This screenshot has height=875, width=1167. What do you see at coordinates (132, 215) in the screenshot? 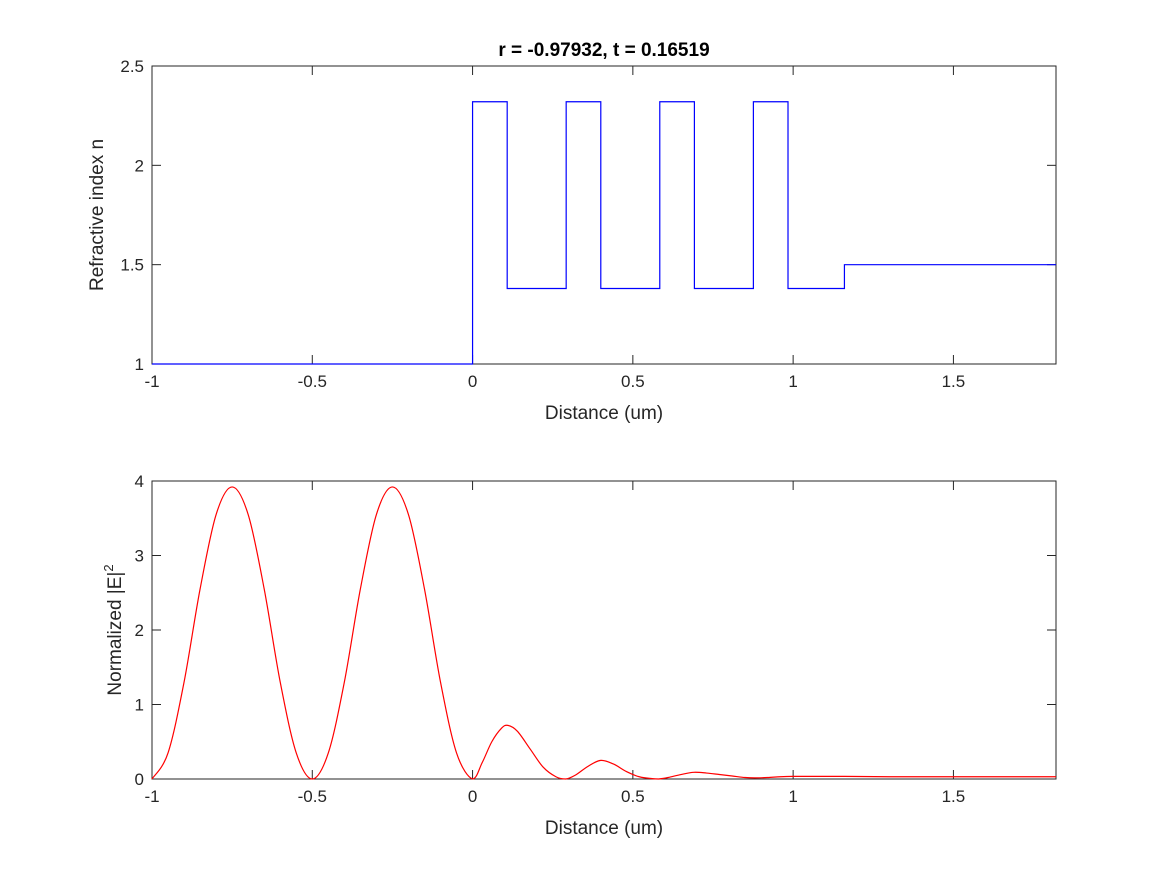
I see `y-tick-labels: 1 1.5 2 2.5` at bounding box center [132, 215].